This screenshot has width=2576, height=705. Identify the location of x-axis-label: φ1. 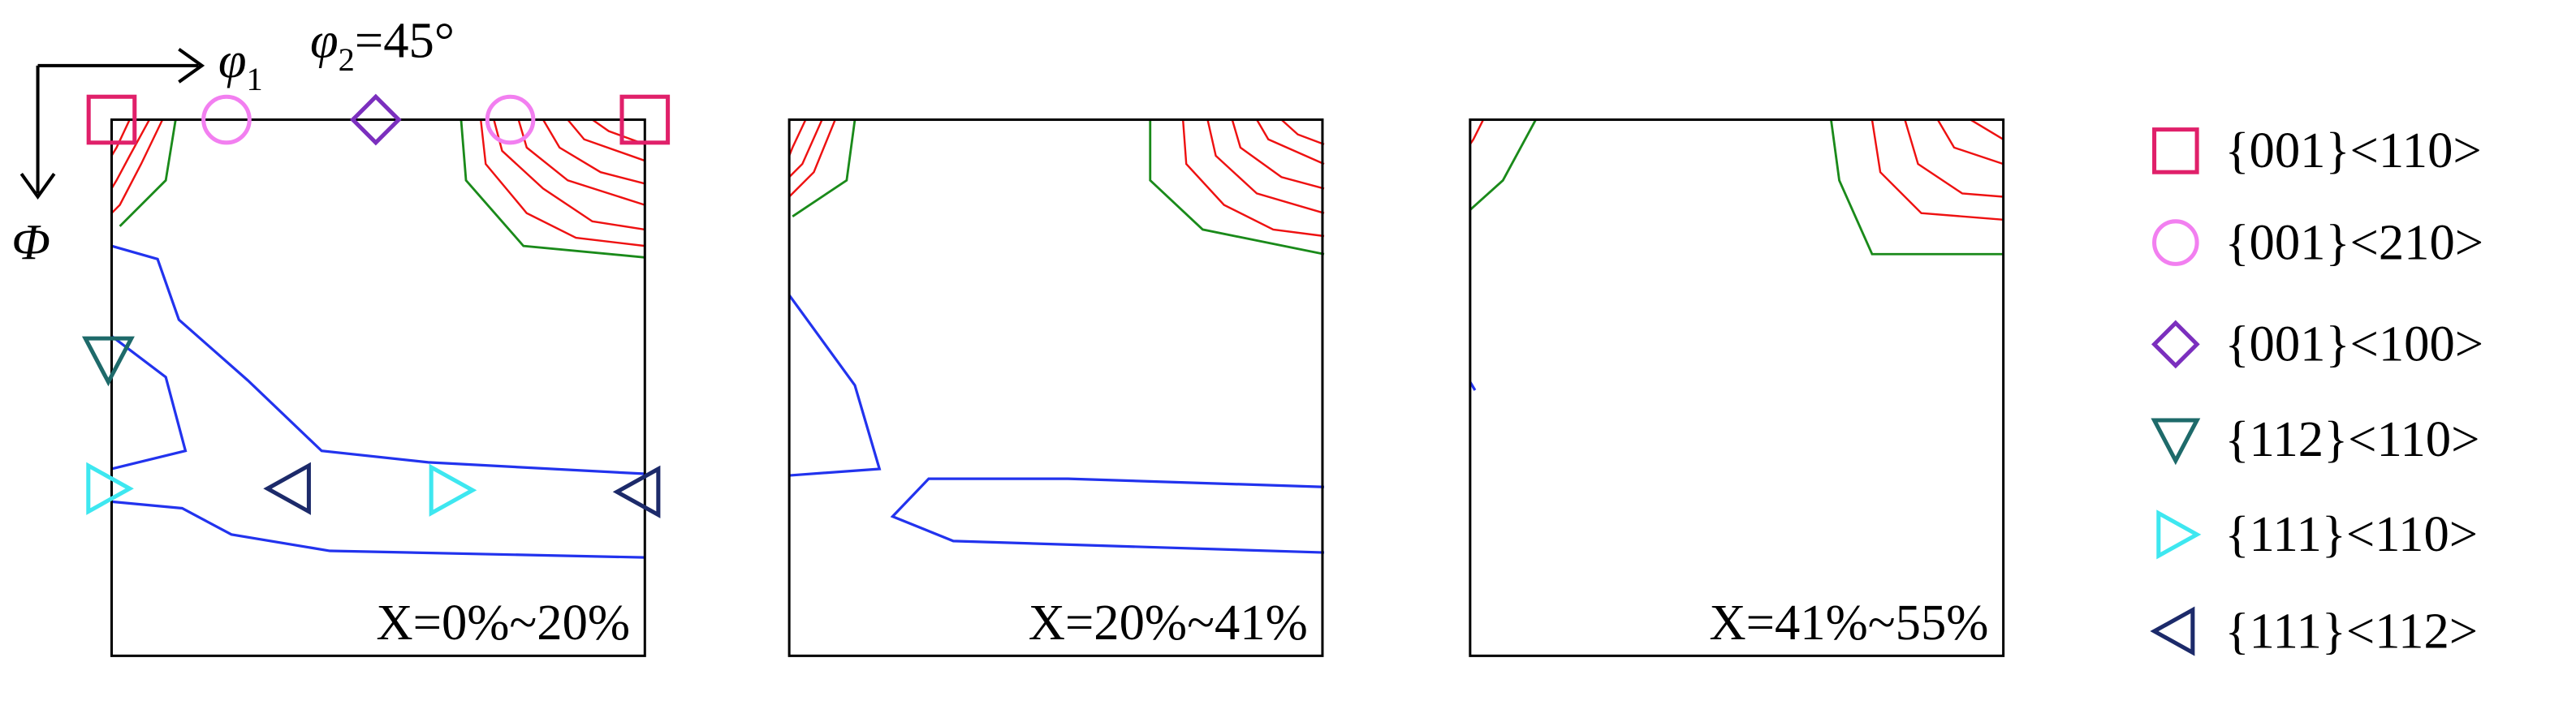
(240, 64).